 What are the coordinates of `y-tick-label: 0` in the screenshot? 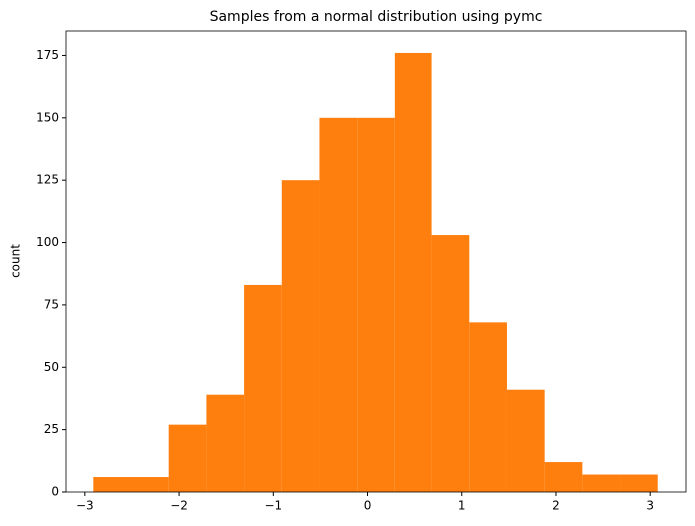 It's located at (55, 492).